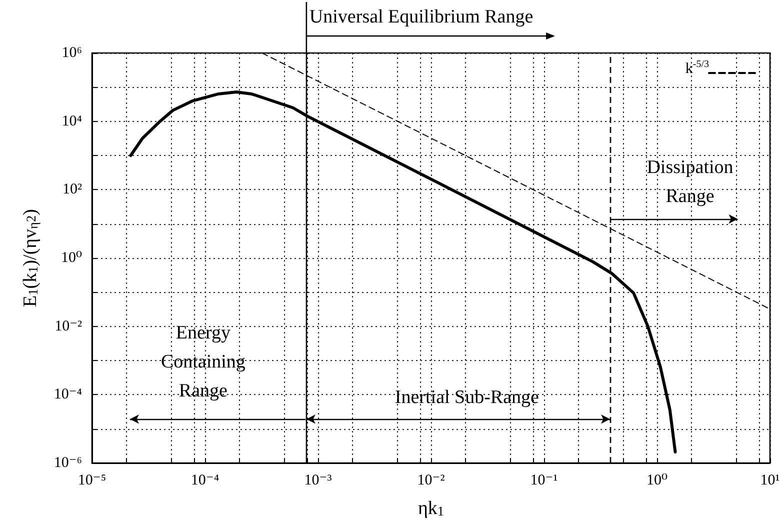 This screenshot has height=529, width=783. What do you see at coordinates (431, 508) in the screenshot?
I see `x-axis-title: ηk1` at bounding box center [431, 508].